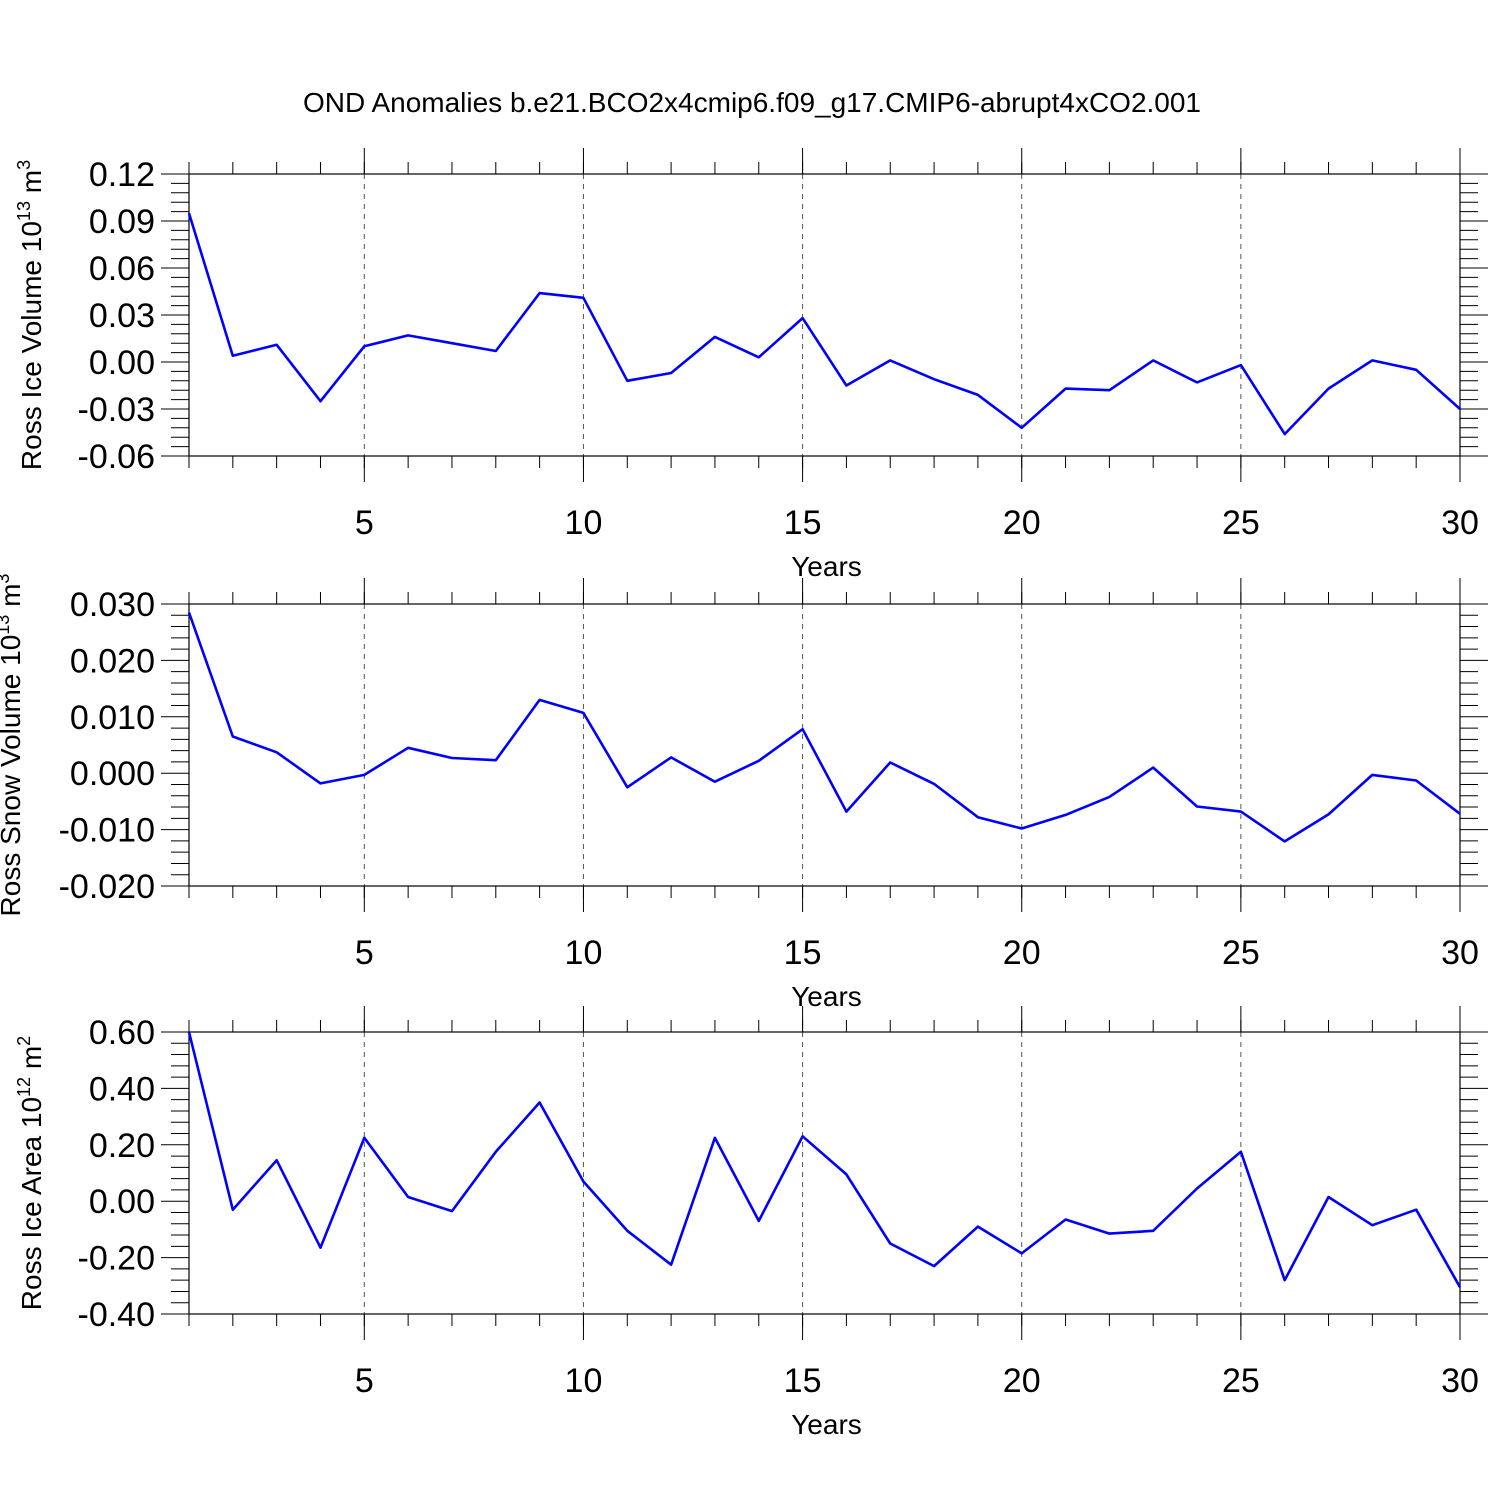 Image resolution: width=1500 pixels, height=1500 pixels. Describe the element at coordinates (122, 1146) in the screenshot. I see `y-tick-label: 0.20` at that location.